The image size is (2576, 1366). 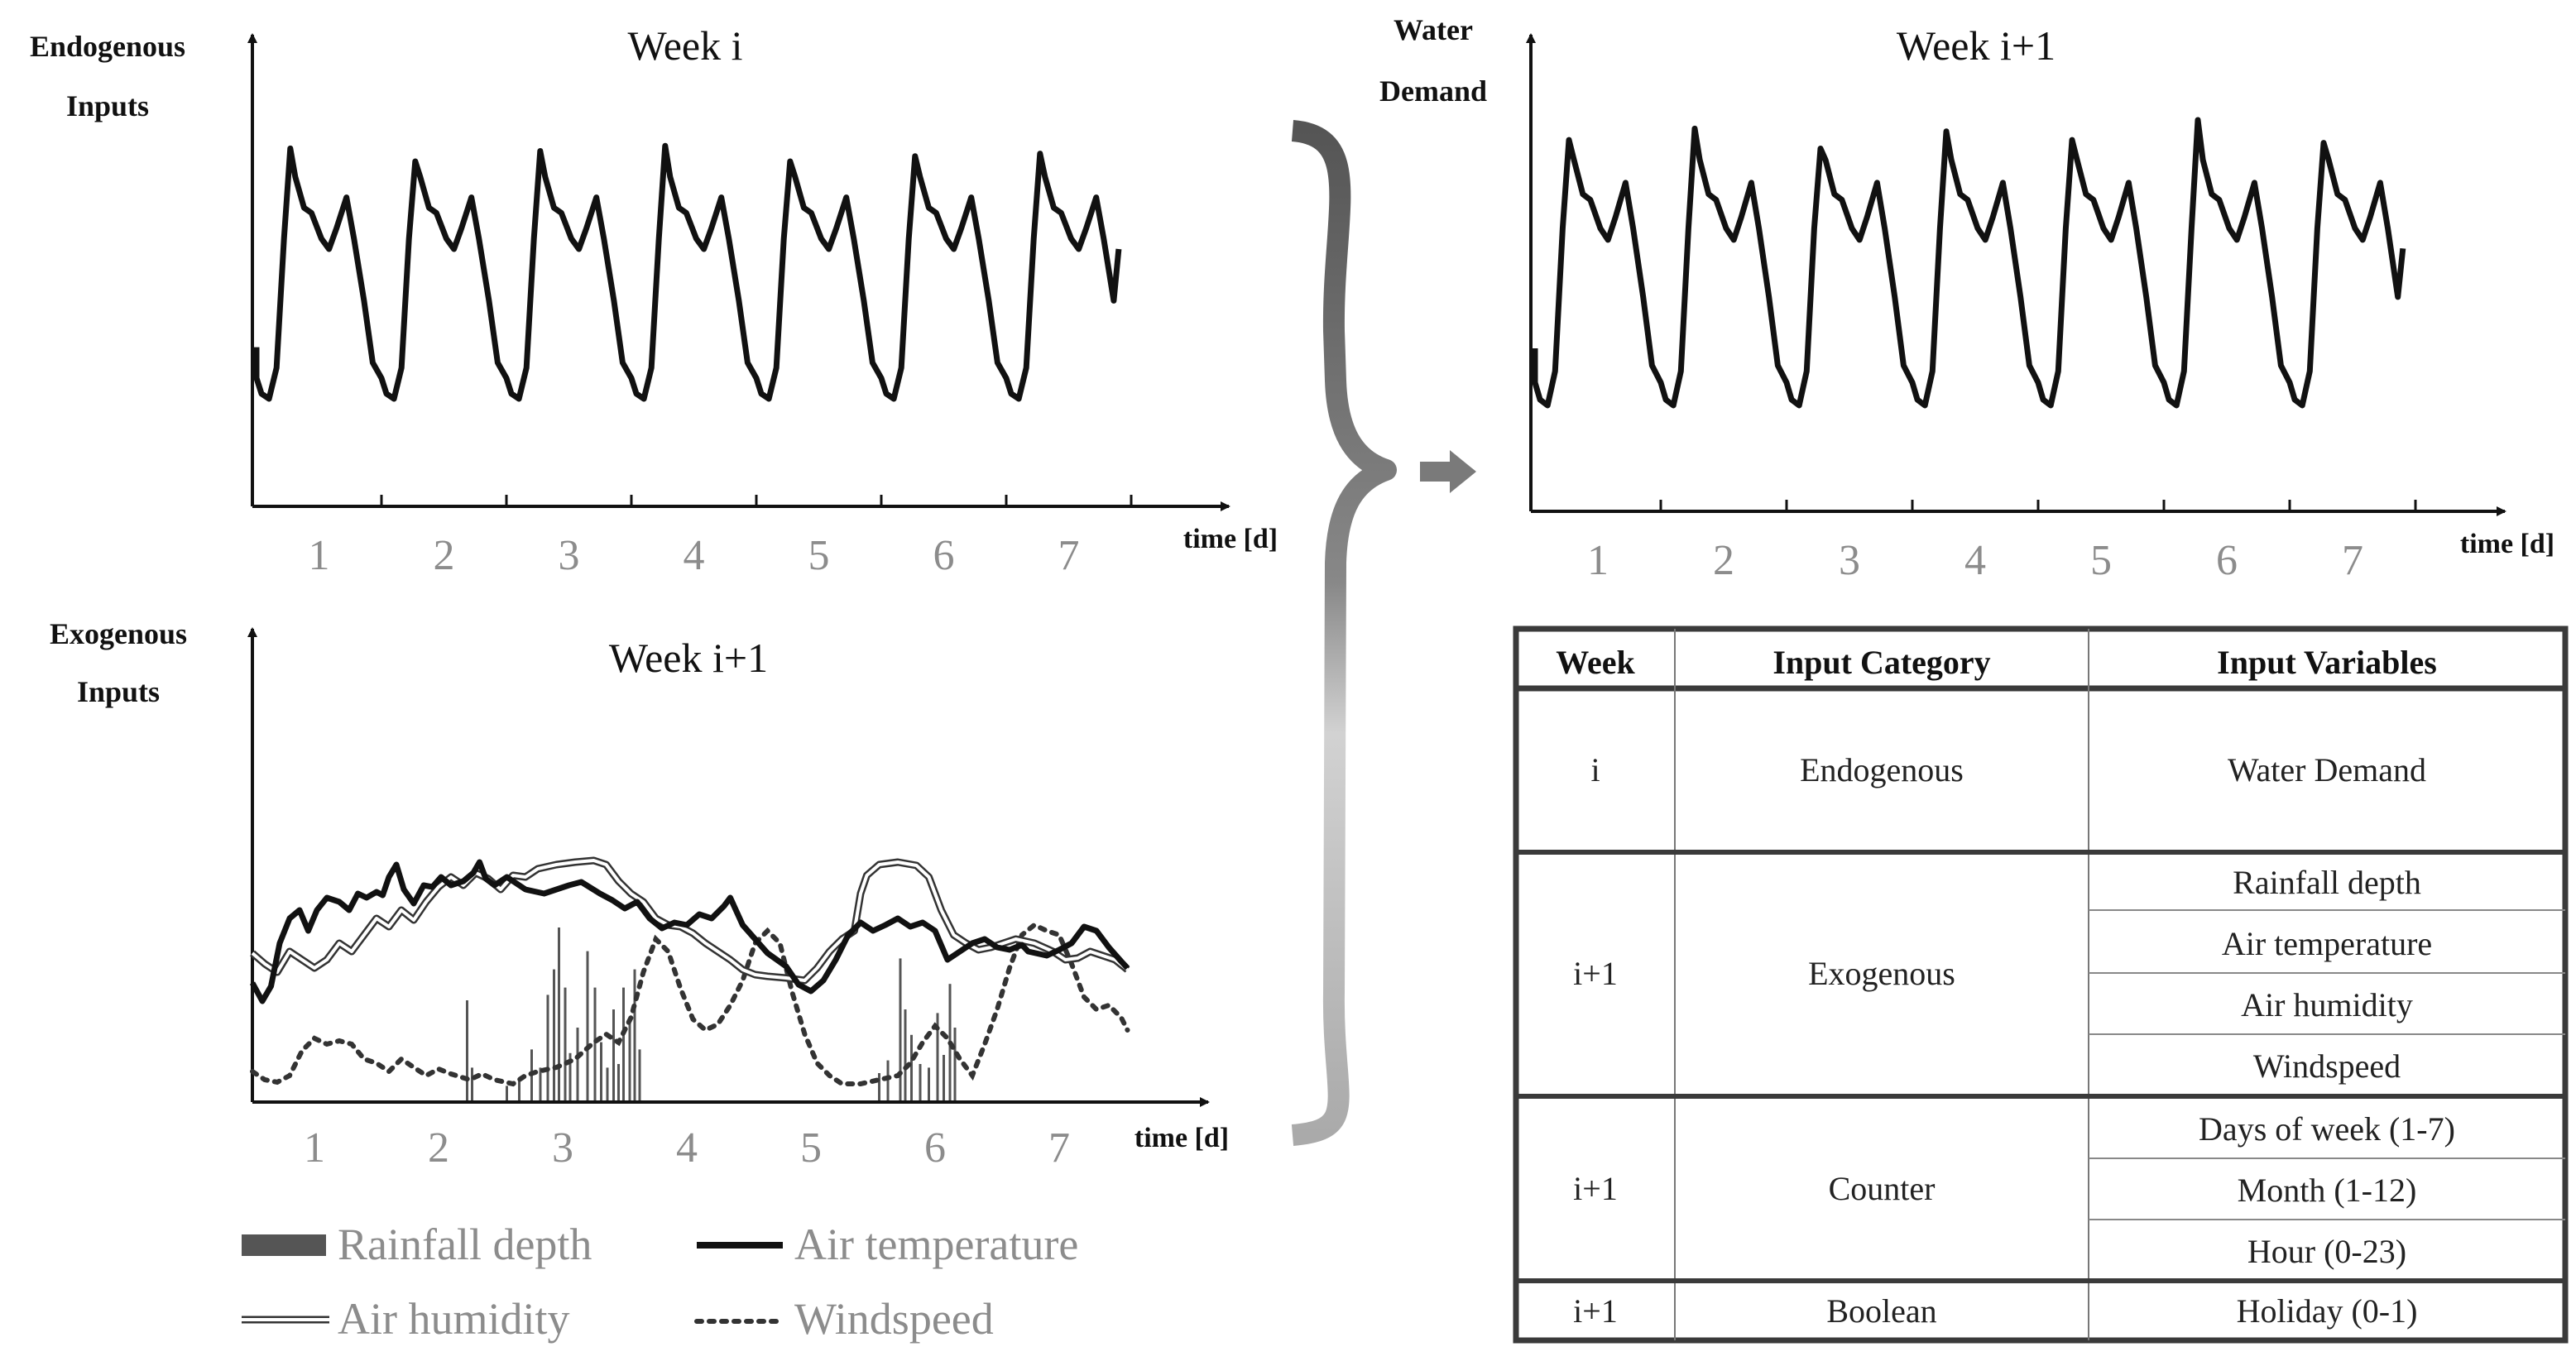 What do you see at coordinates (894, 1319) in the screenshot?
I see `legend-windspeed-label: Windspeed` at bounding box center [894, 1319].